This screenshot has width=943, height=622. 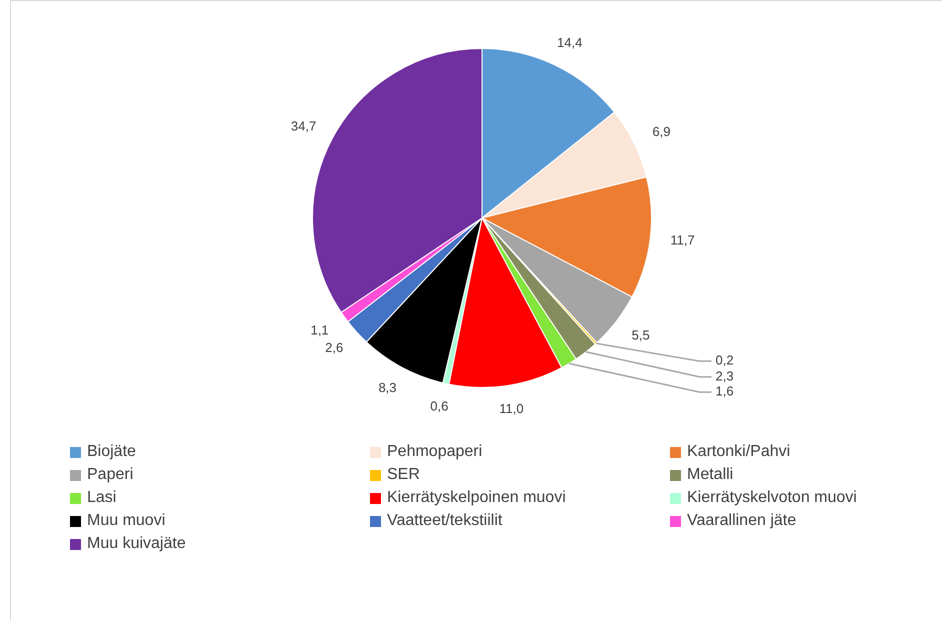 I want to click on legend-label: Pehmopaperi, so click(x=434, y=452).